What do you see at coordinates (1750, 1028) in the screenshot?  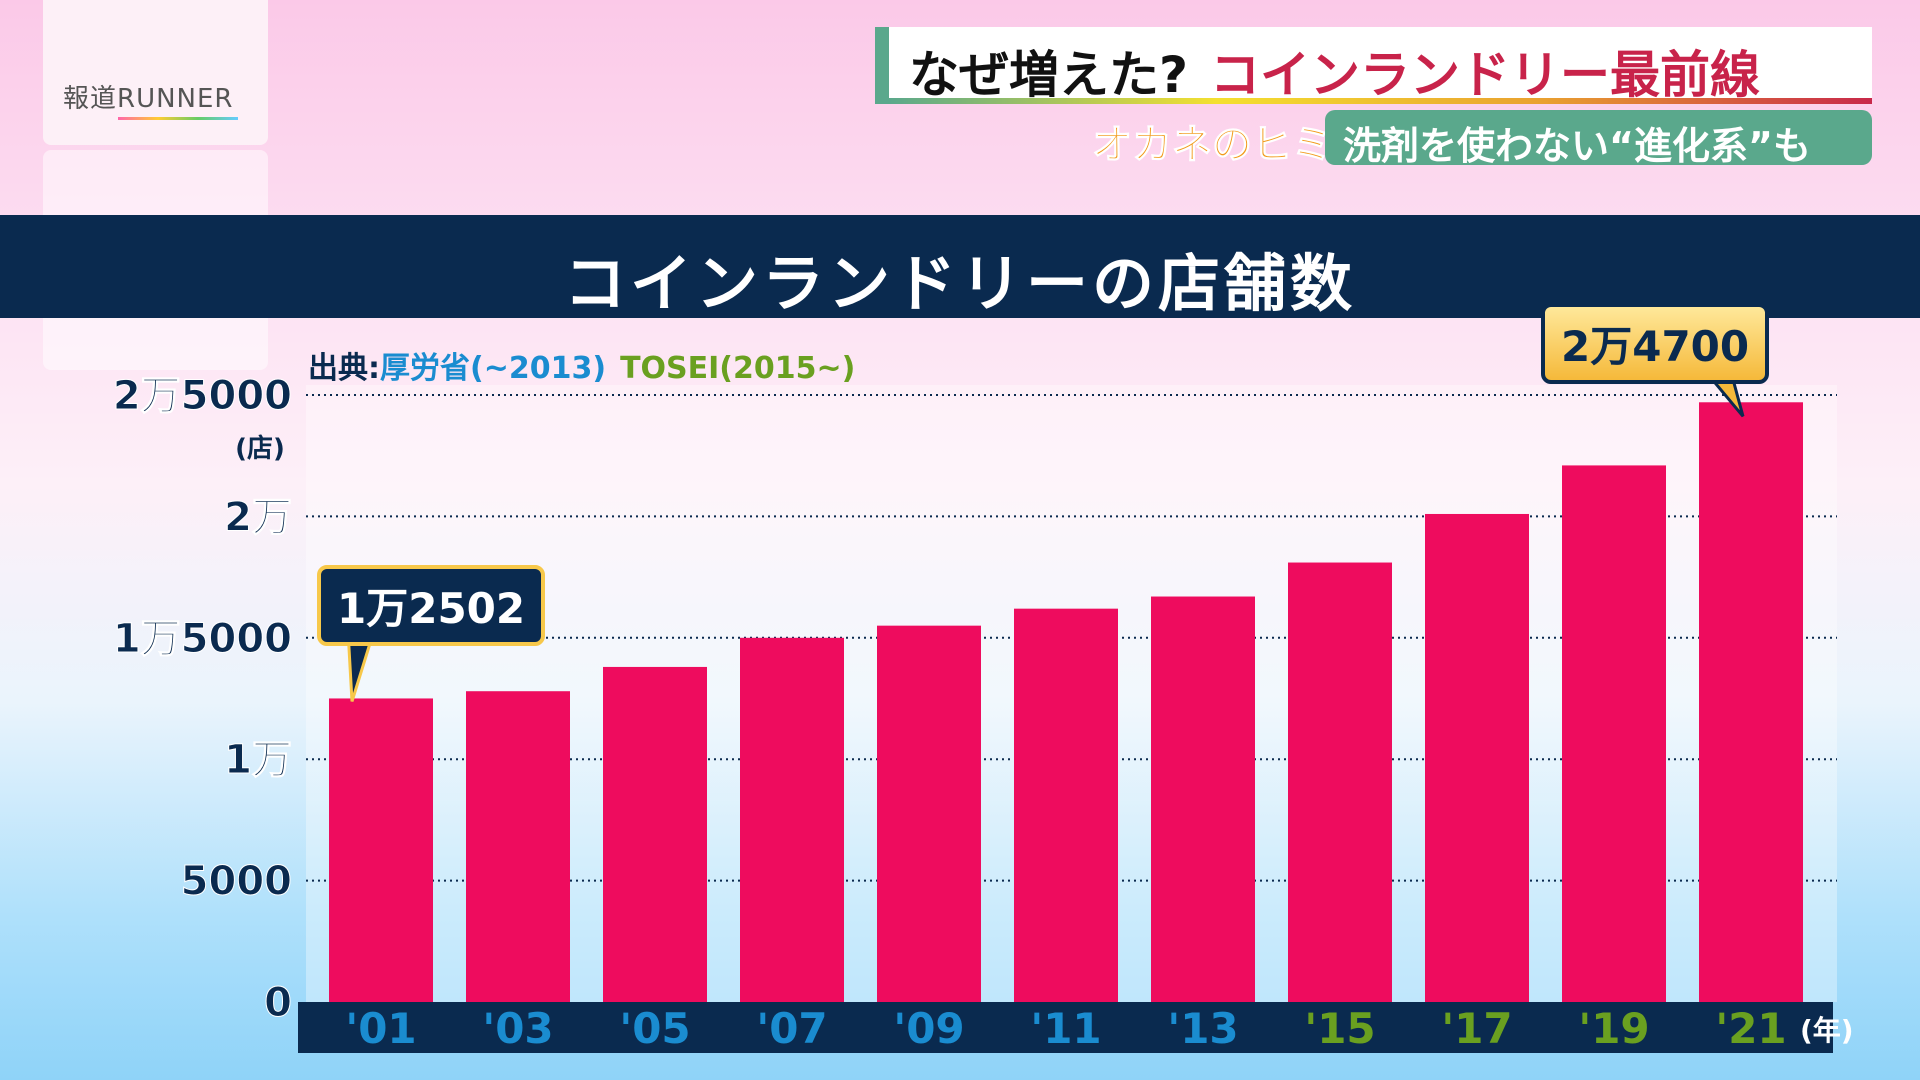 I see `x-tick-label: '21` at bounding box center [1750, 1028].